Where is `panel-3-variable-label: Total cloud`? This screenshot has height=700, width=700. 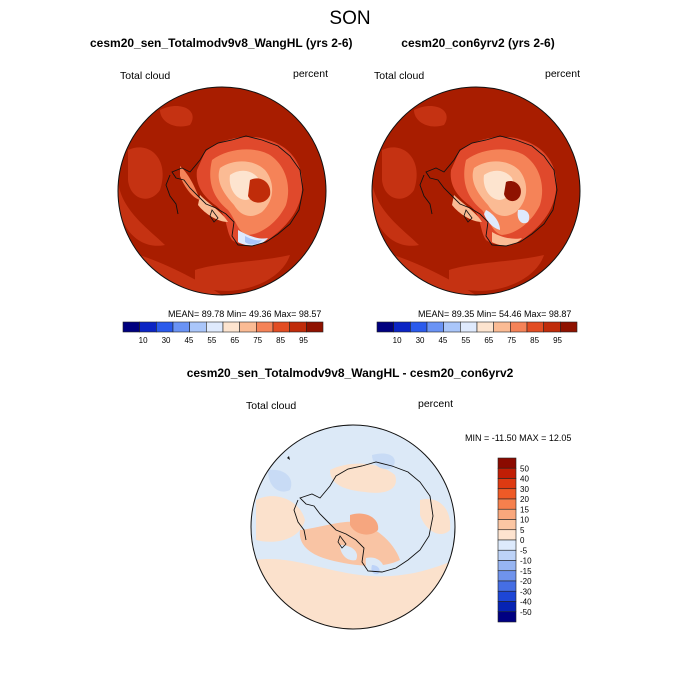 panel-3-variable-label: Total cloud is located at coordinates (271, 406).